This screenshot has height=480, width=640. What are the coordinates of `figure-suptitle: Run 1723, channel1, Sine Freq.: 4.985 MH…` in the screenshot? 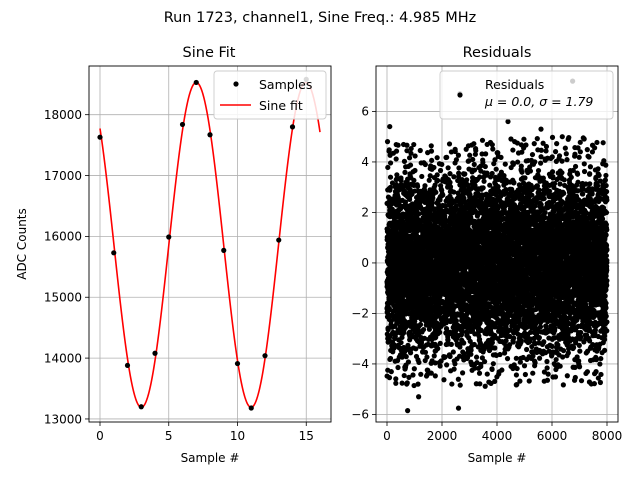 It's located at (320, 18).